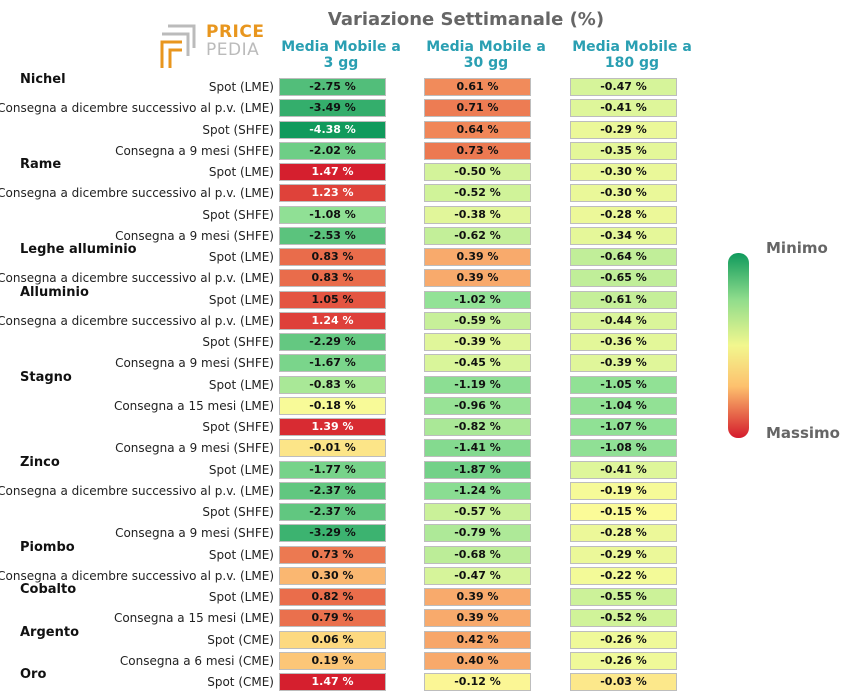 This screenshot has width=846, height=697. What do you see at coordinates (332, 257) in the screenshot?
I see `value-cell: 0.83 %` at bounding box center [332, 257].